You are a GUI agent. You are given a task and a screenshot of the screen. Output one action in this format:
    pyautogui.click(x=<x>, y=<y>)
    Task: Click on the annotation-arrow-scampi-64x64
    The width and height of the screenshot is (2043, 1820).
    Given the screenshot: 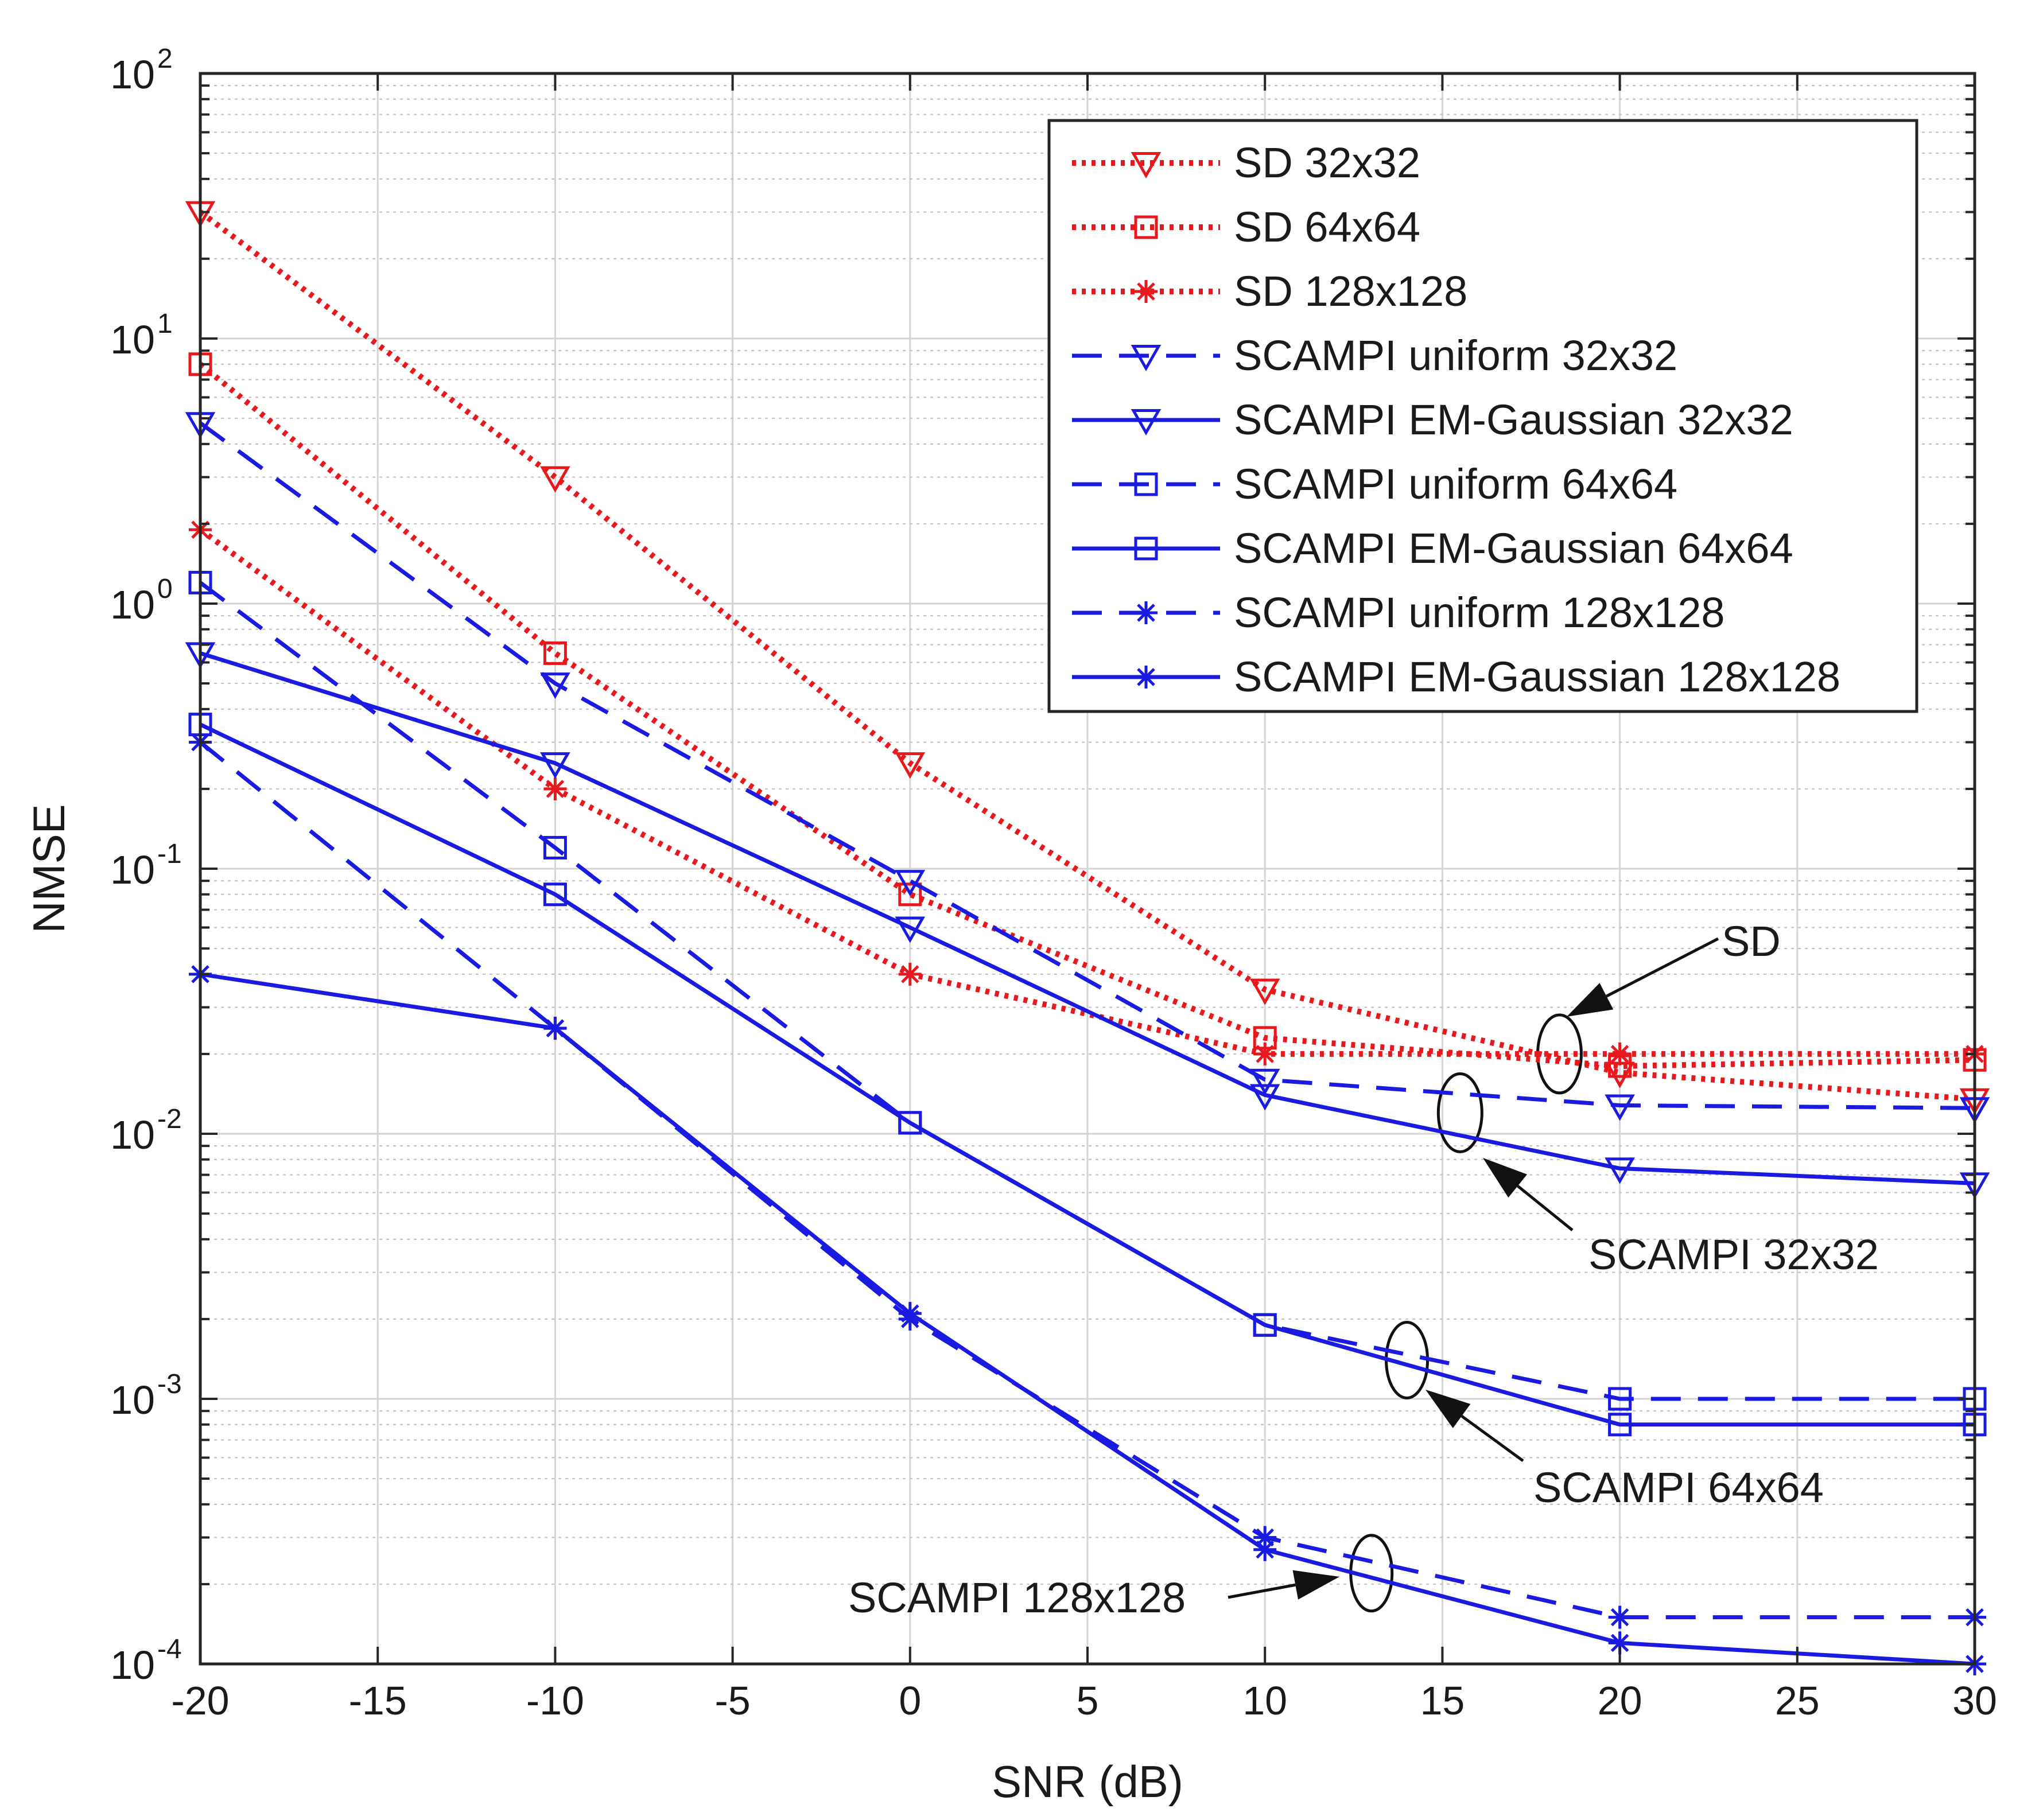 What is the action you would take?
    pyautogui.click(x=1475, y=1426)
    